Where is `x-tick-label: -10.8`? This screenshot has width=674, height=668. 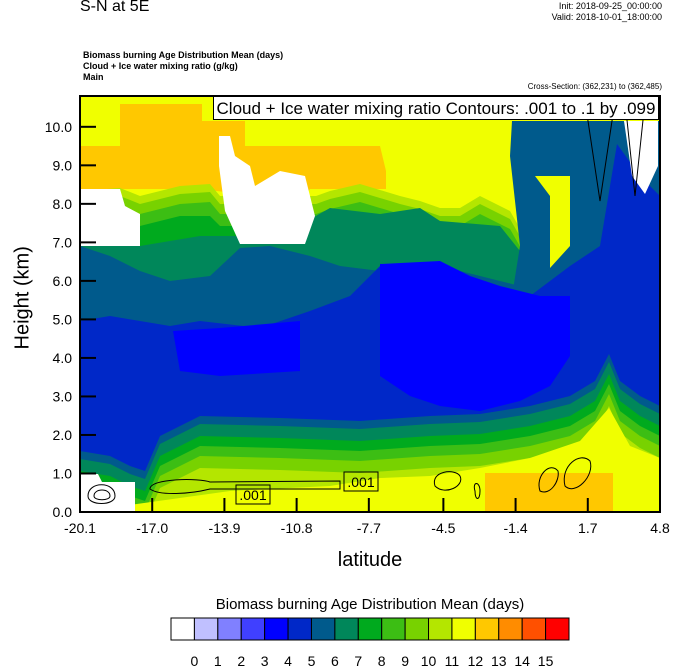
x-tick-label: -10.8 is located at coordinates (297, 528).